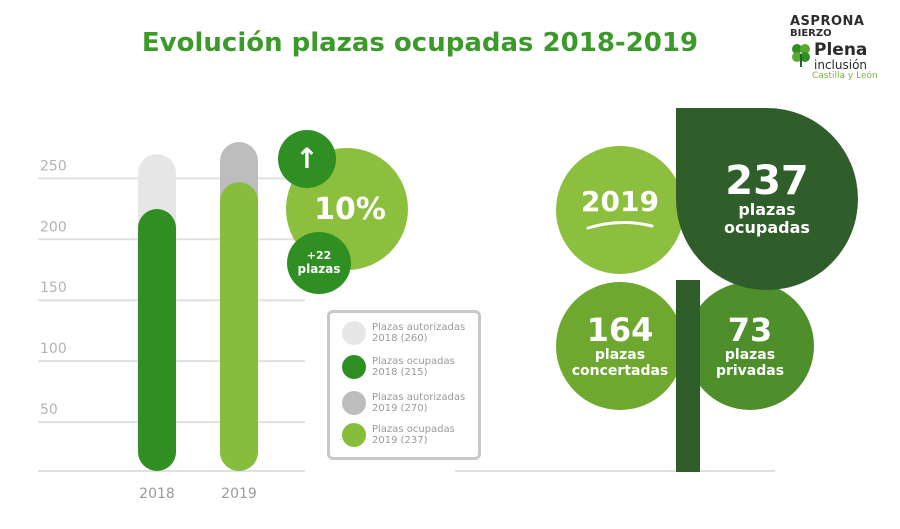 The image size is (900, 529). What do you see at coordinates (198, 494) in the screenshot?
I see `chart-x-labels: 2018 2019` at bounding box center [198, 494].